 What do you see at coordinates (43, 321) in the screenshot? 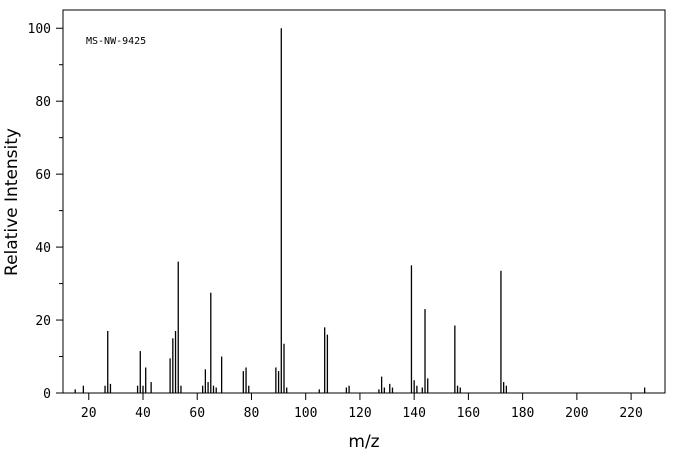
I see `y-tick-label: 20` at bounding box center [43, 321].